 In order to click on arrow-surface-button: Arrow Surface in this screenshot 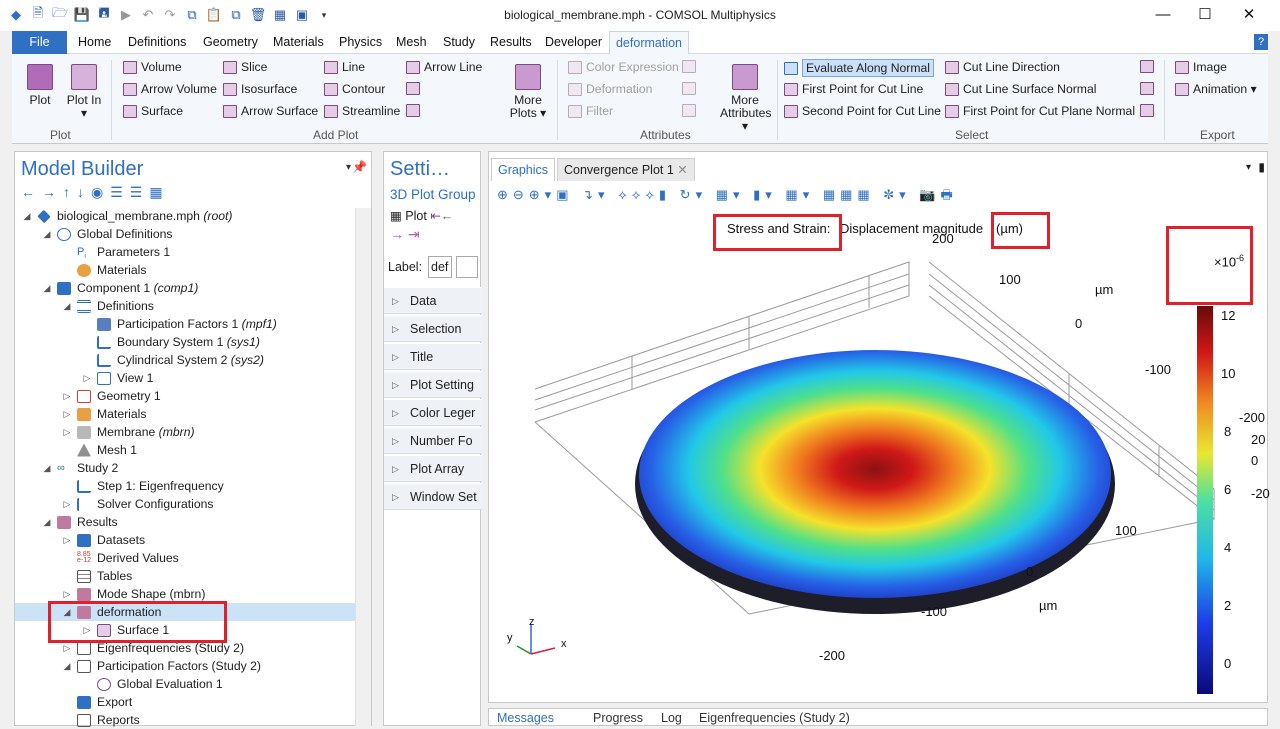, I will do `click(270, 111)`.